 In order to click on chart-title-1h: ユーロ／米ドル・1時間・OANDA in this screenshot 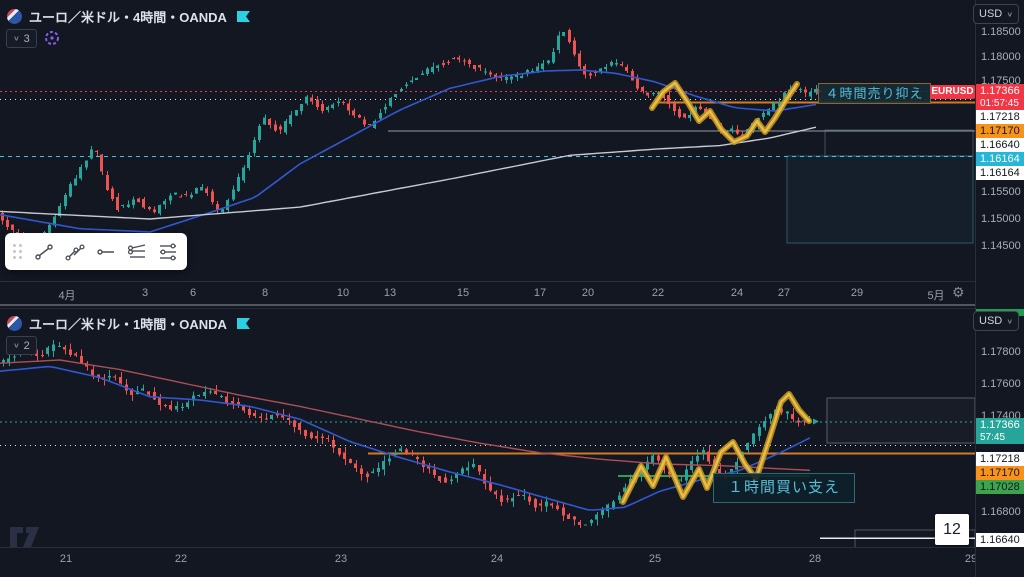, I will do `click(128, 323)`.